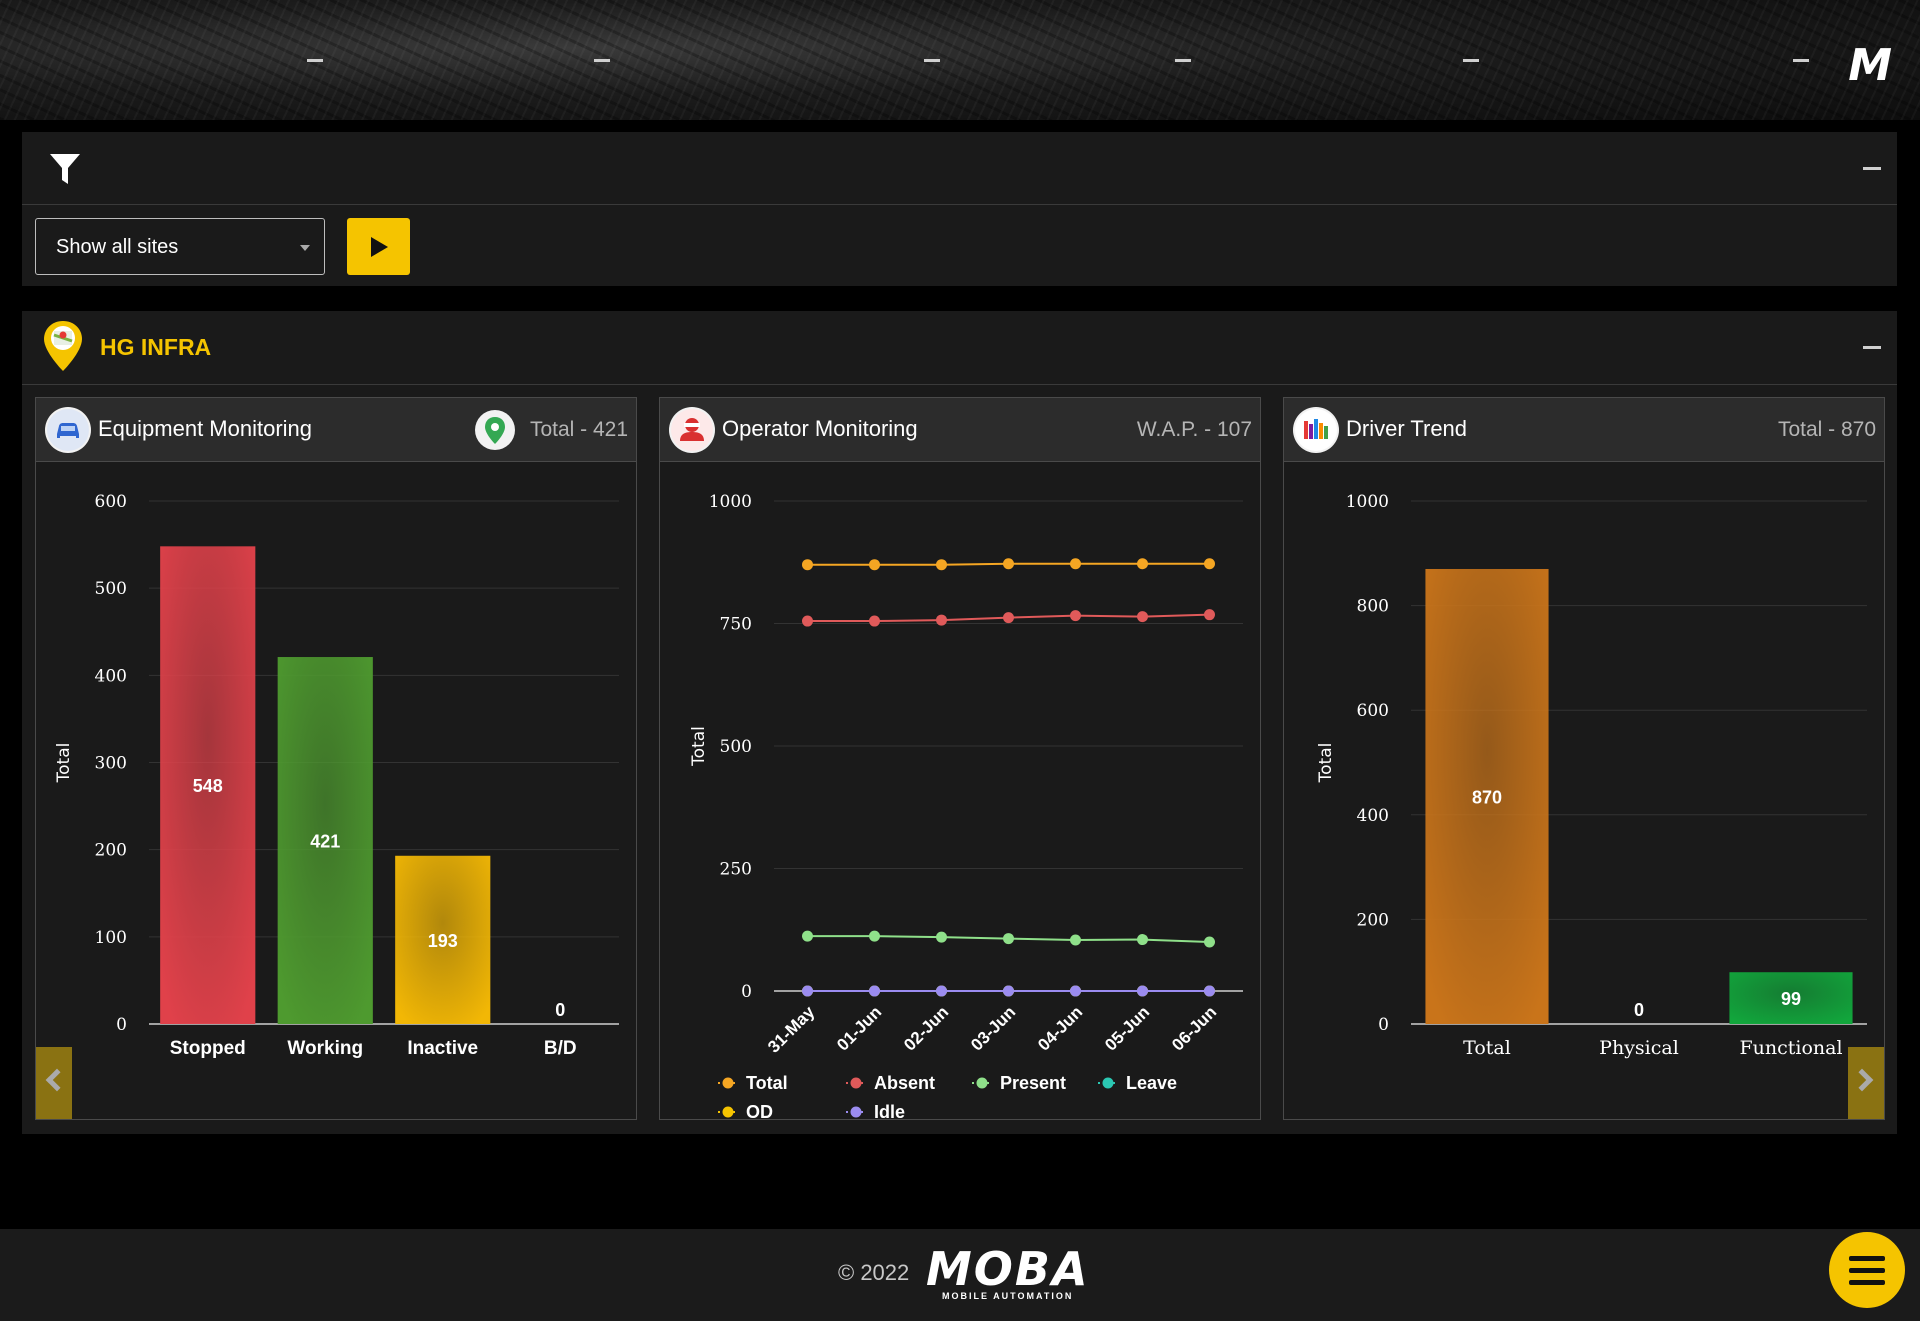 The height and width of the screenshot is (1321, 1920). What do you see at coordinates (1373, 607) in the screenshot?
I see `driver-y-tick-label: 800` at bounding box center [1373, 607].